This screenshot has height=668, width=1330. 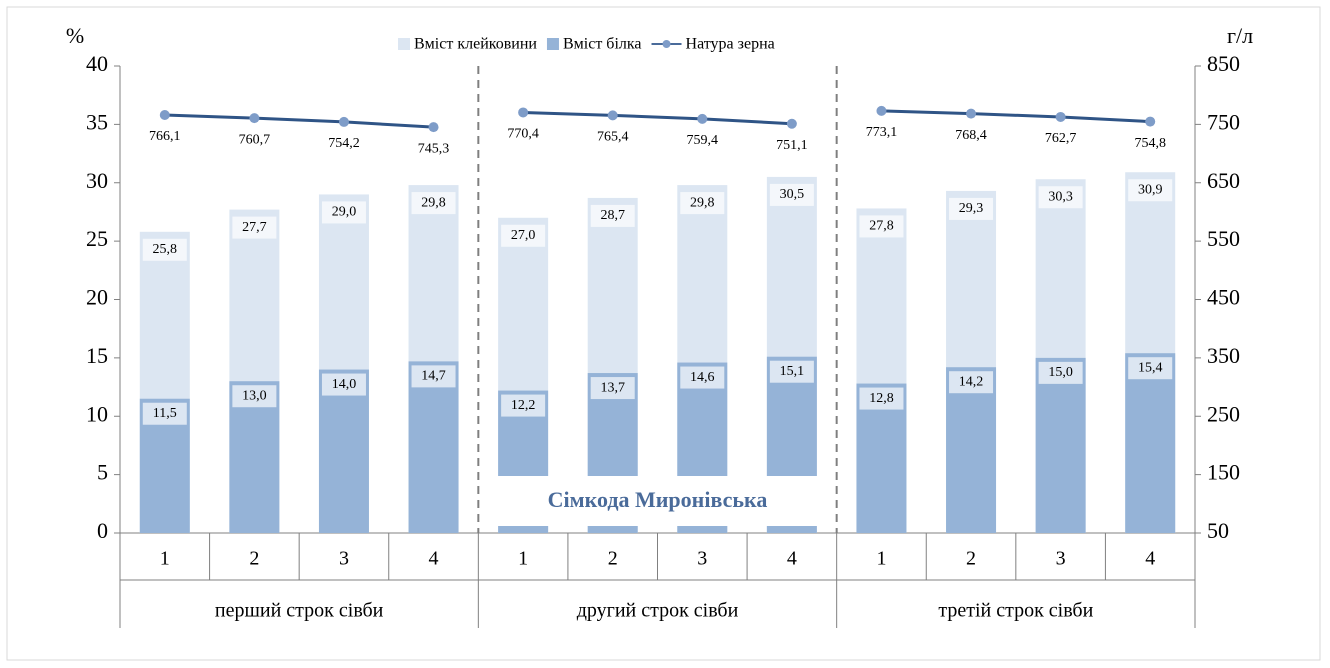 I want to click on y-tick-label: 5, so click(x=102, y=472).